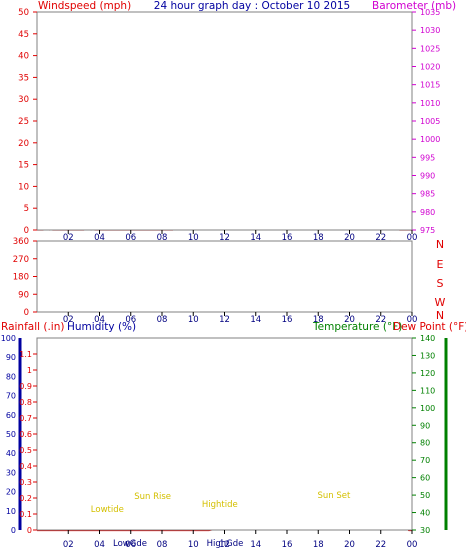  What do you see at coordinates (23, 78) in the screenshot?
I see `wind-ytick-label: 35` at bounding box center [23, 78].